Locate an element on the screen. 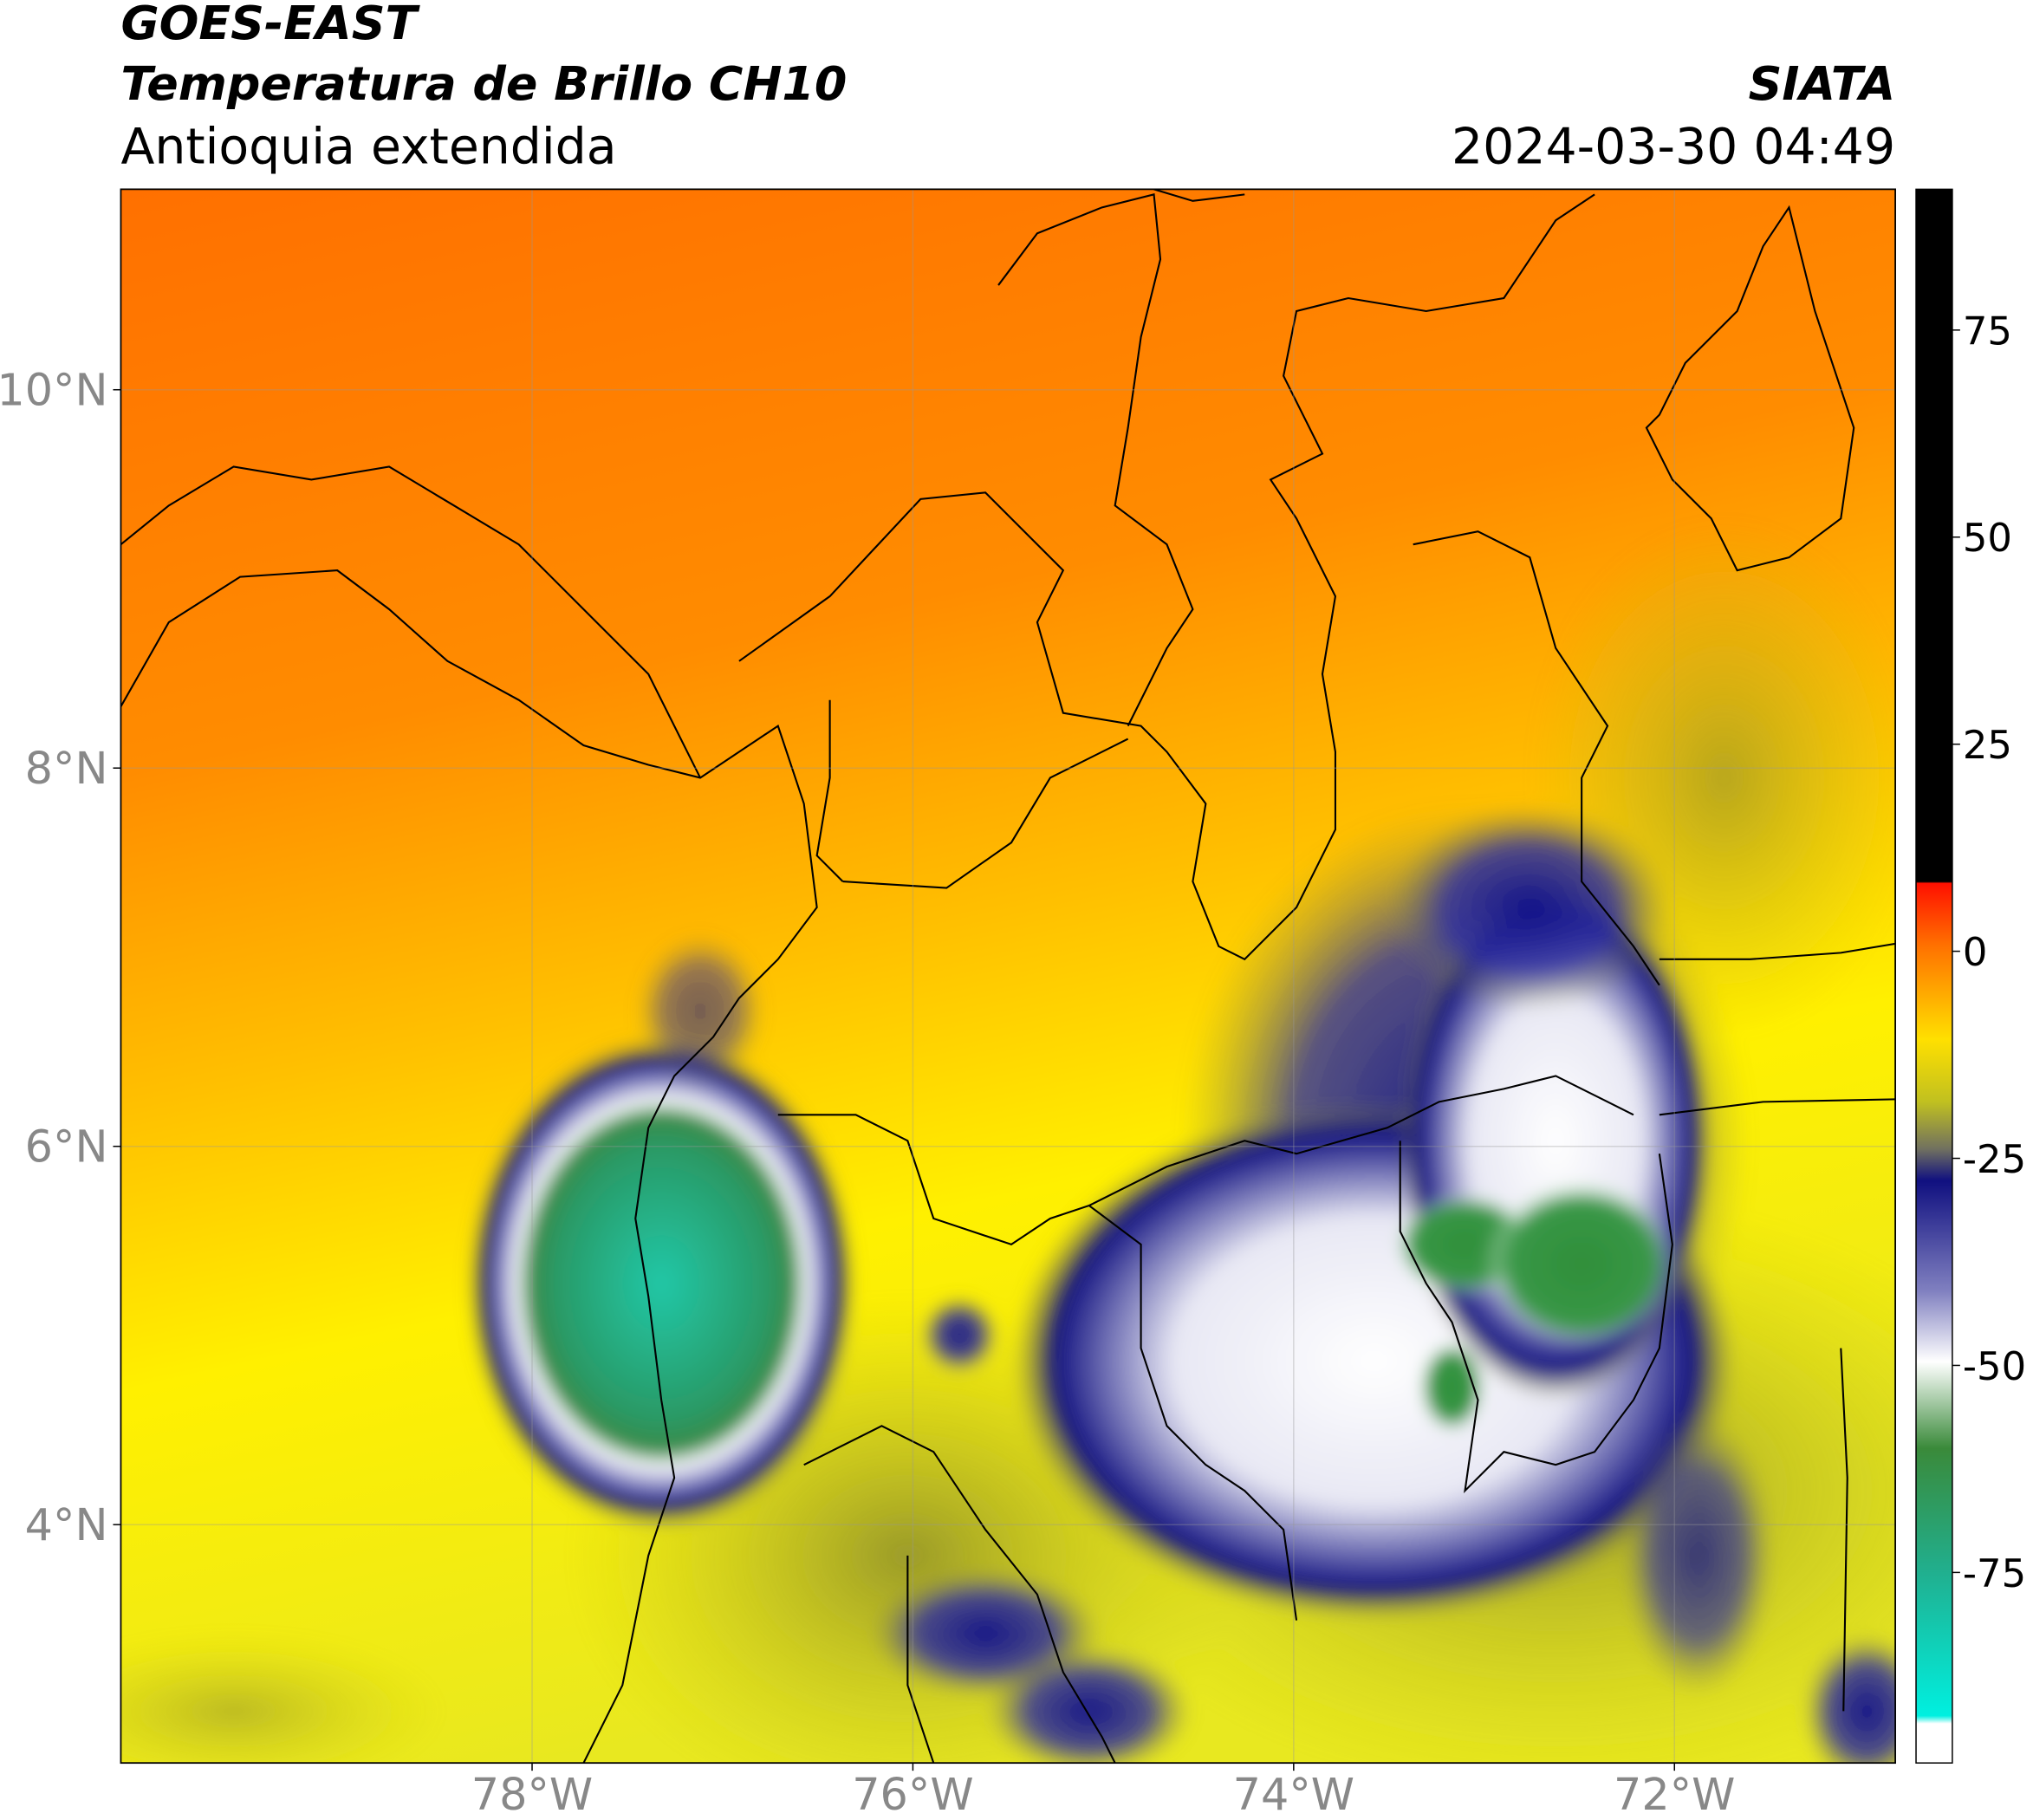  x-tick-label: 78°W is located at coordinates (532, 1794).